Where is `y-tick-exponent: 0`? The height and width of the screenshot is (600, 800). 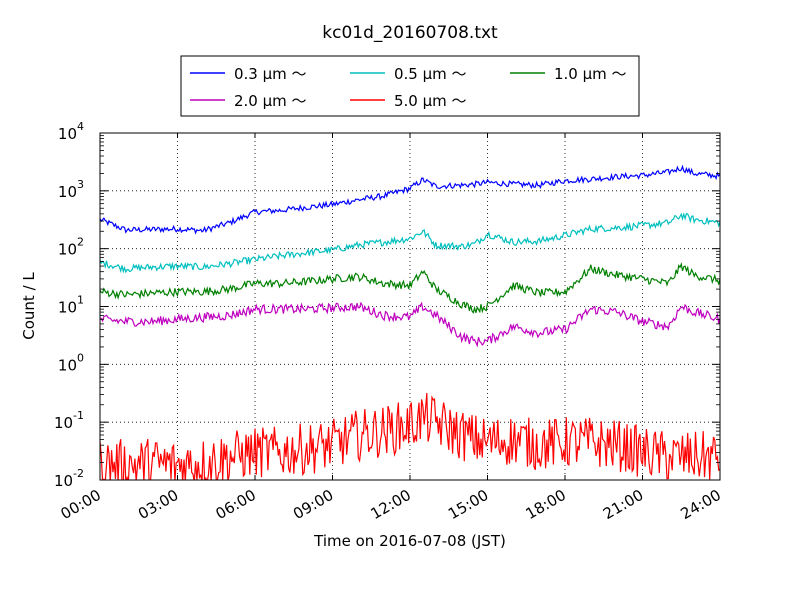 y-tick-exponent: 0 is located at coordinates (80, 357).